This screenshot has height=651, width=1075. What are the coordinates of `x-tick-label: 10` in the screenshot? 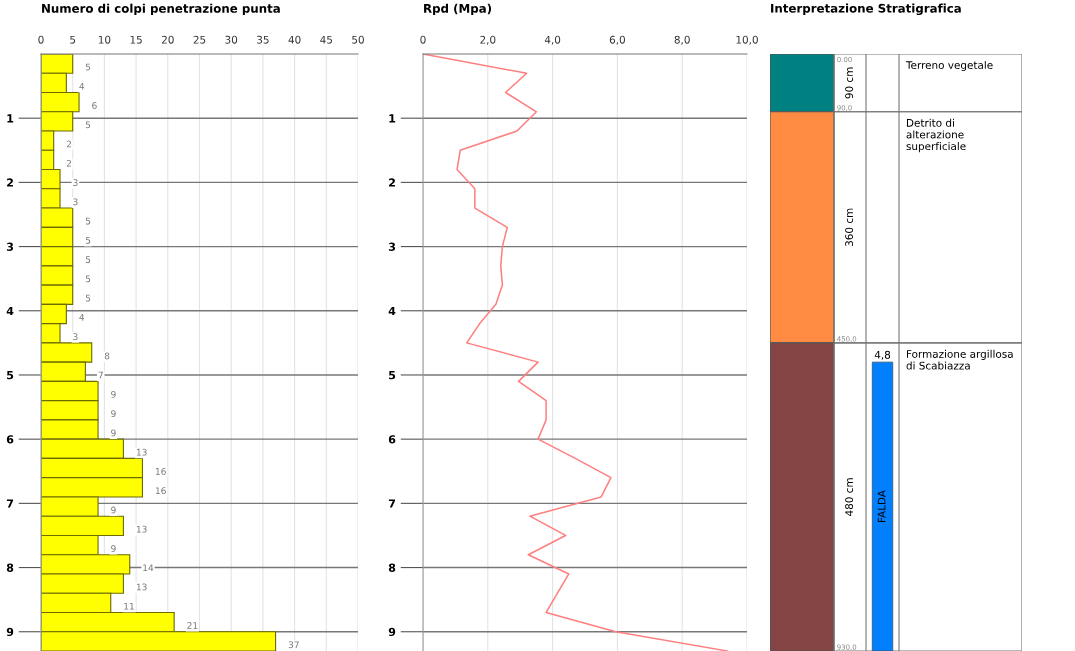 It's located at (104, 39).